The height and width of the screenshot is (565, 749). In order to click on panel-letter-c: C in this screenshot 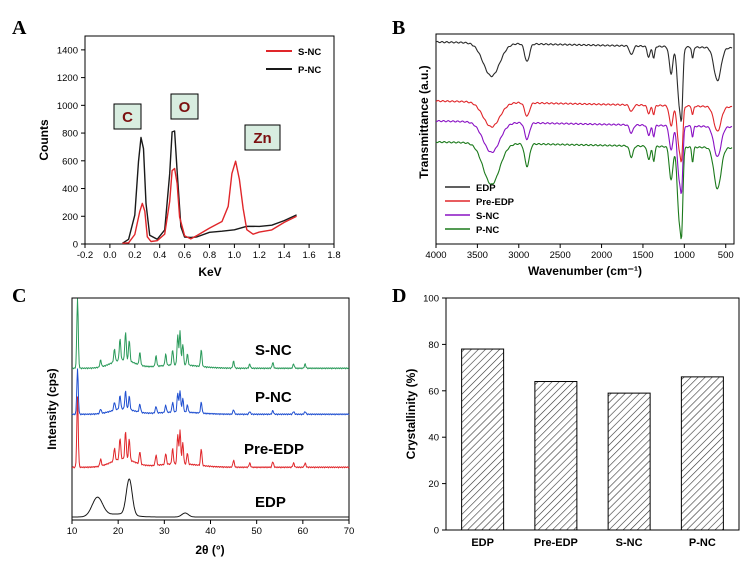, I will do `click(19, 296)`.